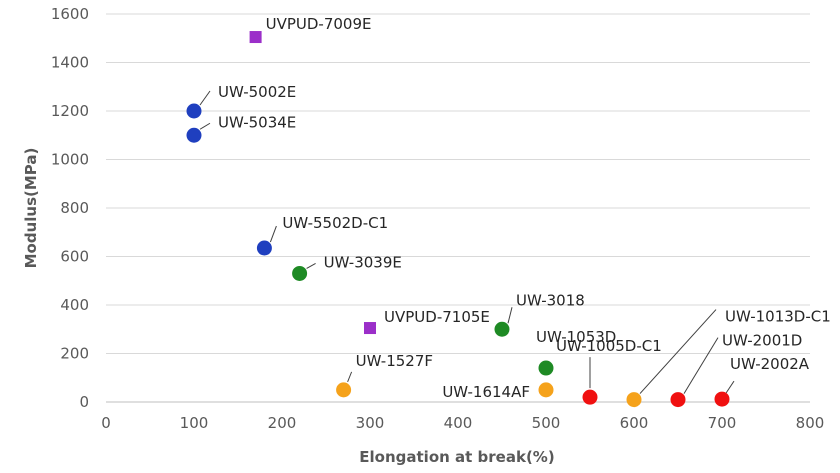 This screenshot has height=473, width=840. I want to click on point-uw-1053d-marker, so click(546, 368).